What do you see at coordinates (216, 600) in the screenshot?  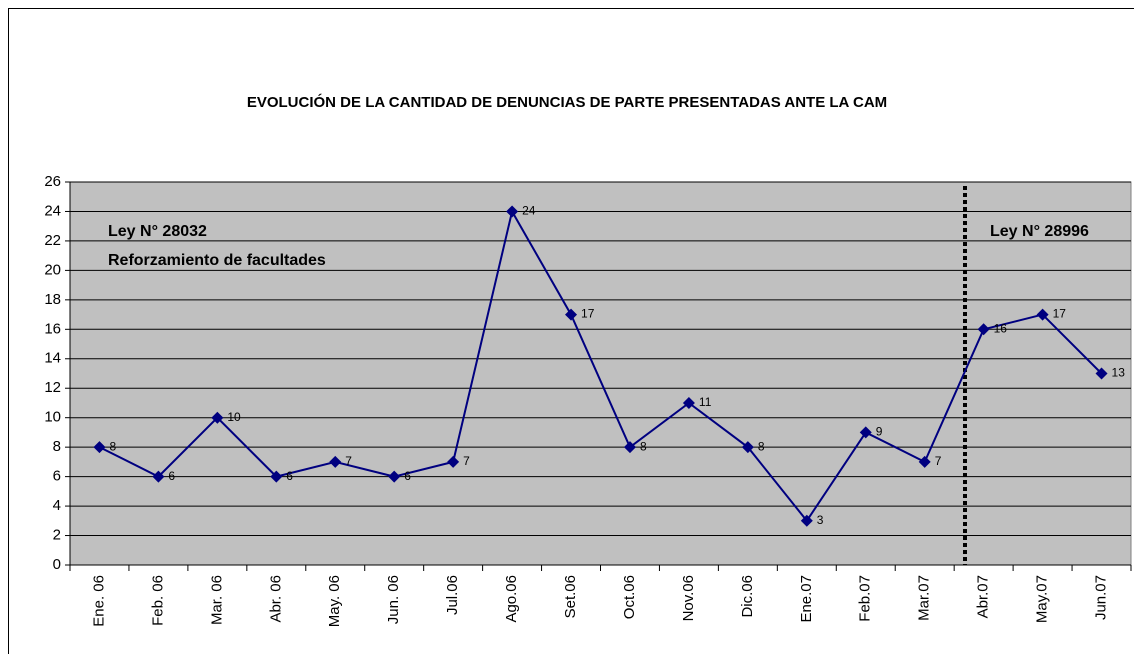 I see `x-tick-label: Mar. 06` at bounding box center [216, 600].